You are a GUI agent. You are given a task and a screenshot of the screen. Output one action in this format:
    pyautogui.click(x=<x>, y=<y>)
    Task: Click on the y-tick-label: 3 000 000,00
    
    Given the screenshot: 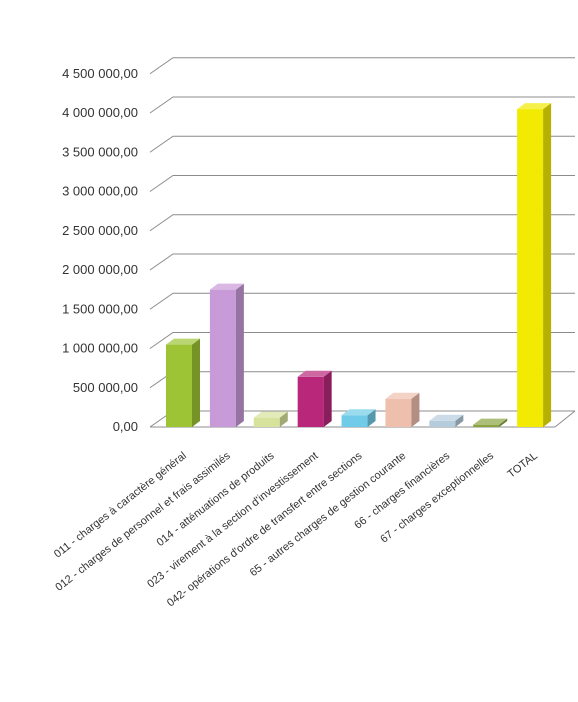 What is the action you would take?
    pyautogui.click(x=100, y=191)
    